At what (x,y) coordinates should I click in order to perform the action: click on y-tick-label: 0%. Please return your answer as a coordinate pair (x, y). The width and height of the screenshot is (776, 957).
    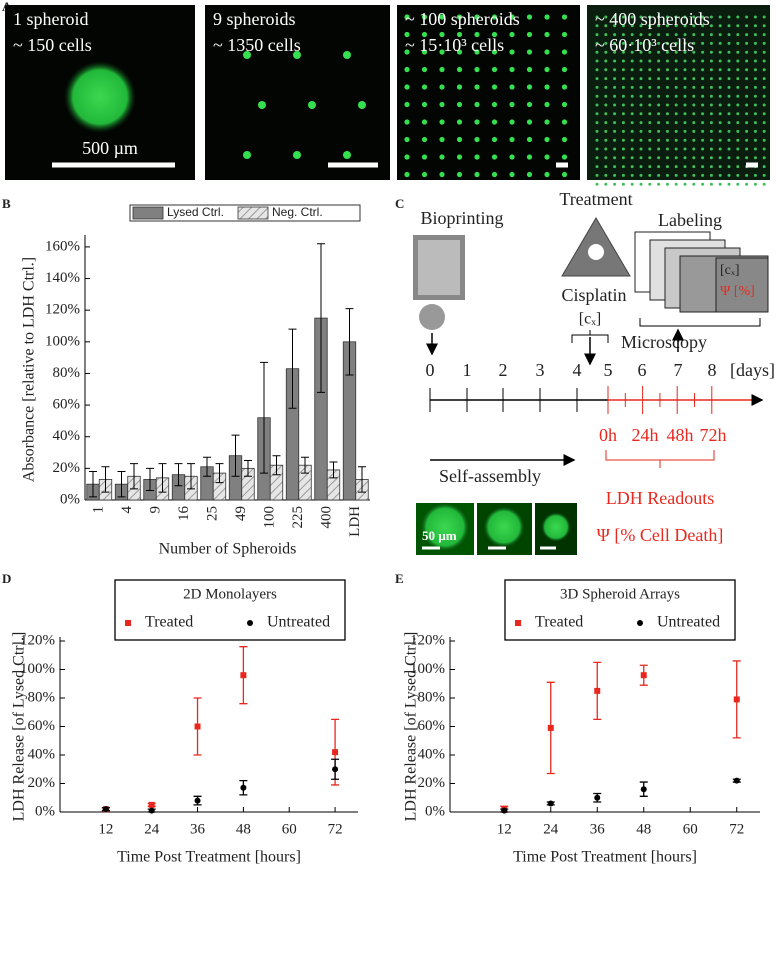
    Looking at the image, I should click on (435, 811).